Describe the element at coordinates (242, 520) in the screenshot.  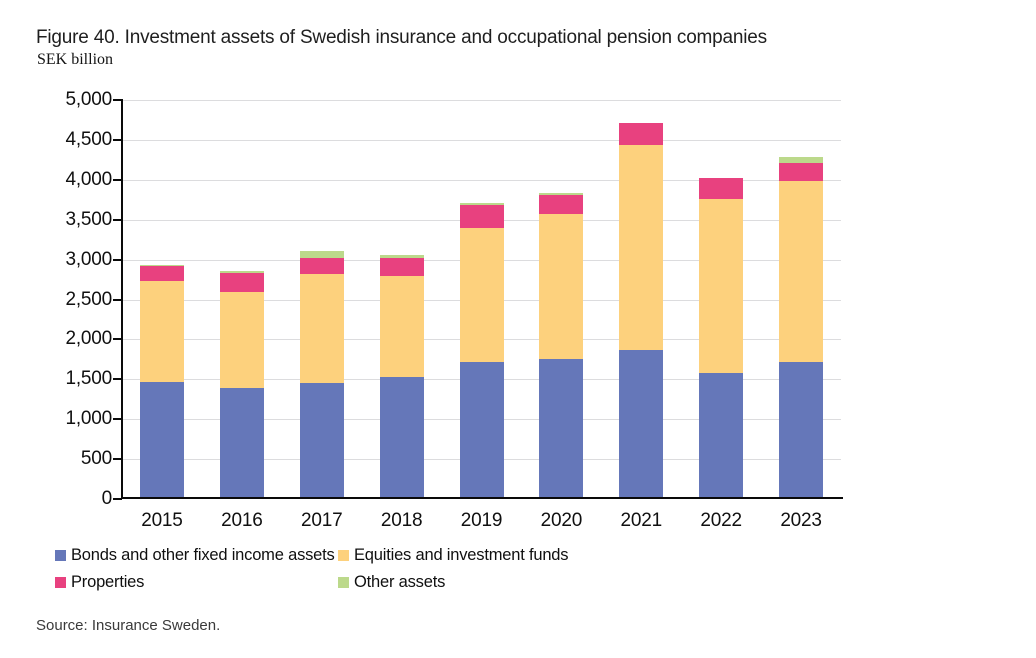
I see `x-axis-label: 2016` at that location.